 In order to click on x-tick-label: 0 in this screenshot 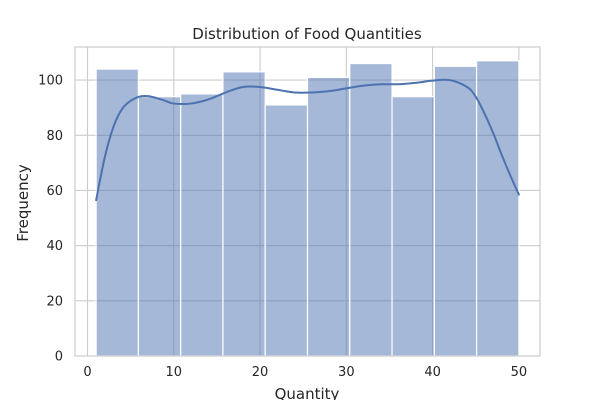, I will do `click(87, 372)`.